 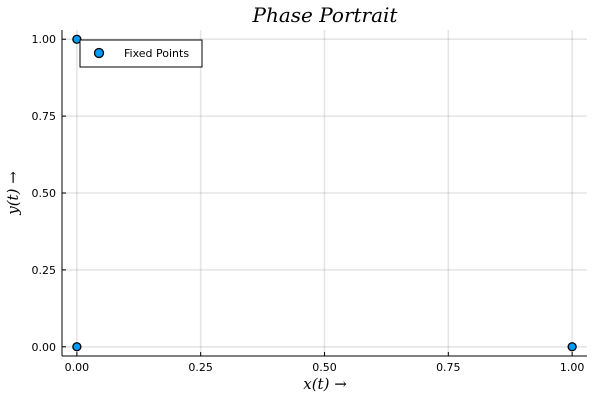 I want to click on x-axis-label: x(t) →, so click(x=325, y=384).